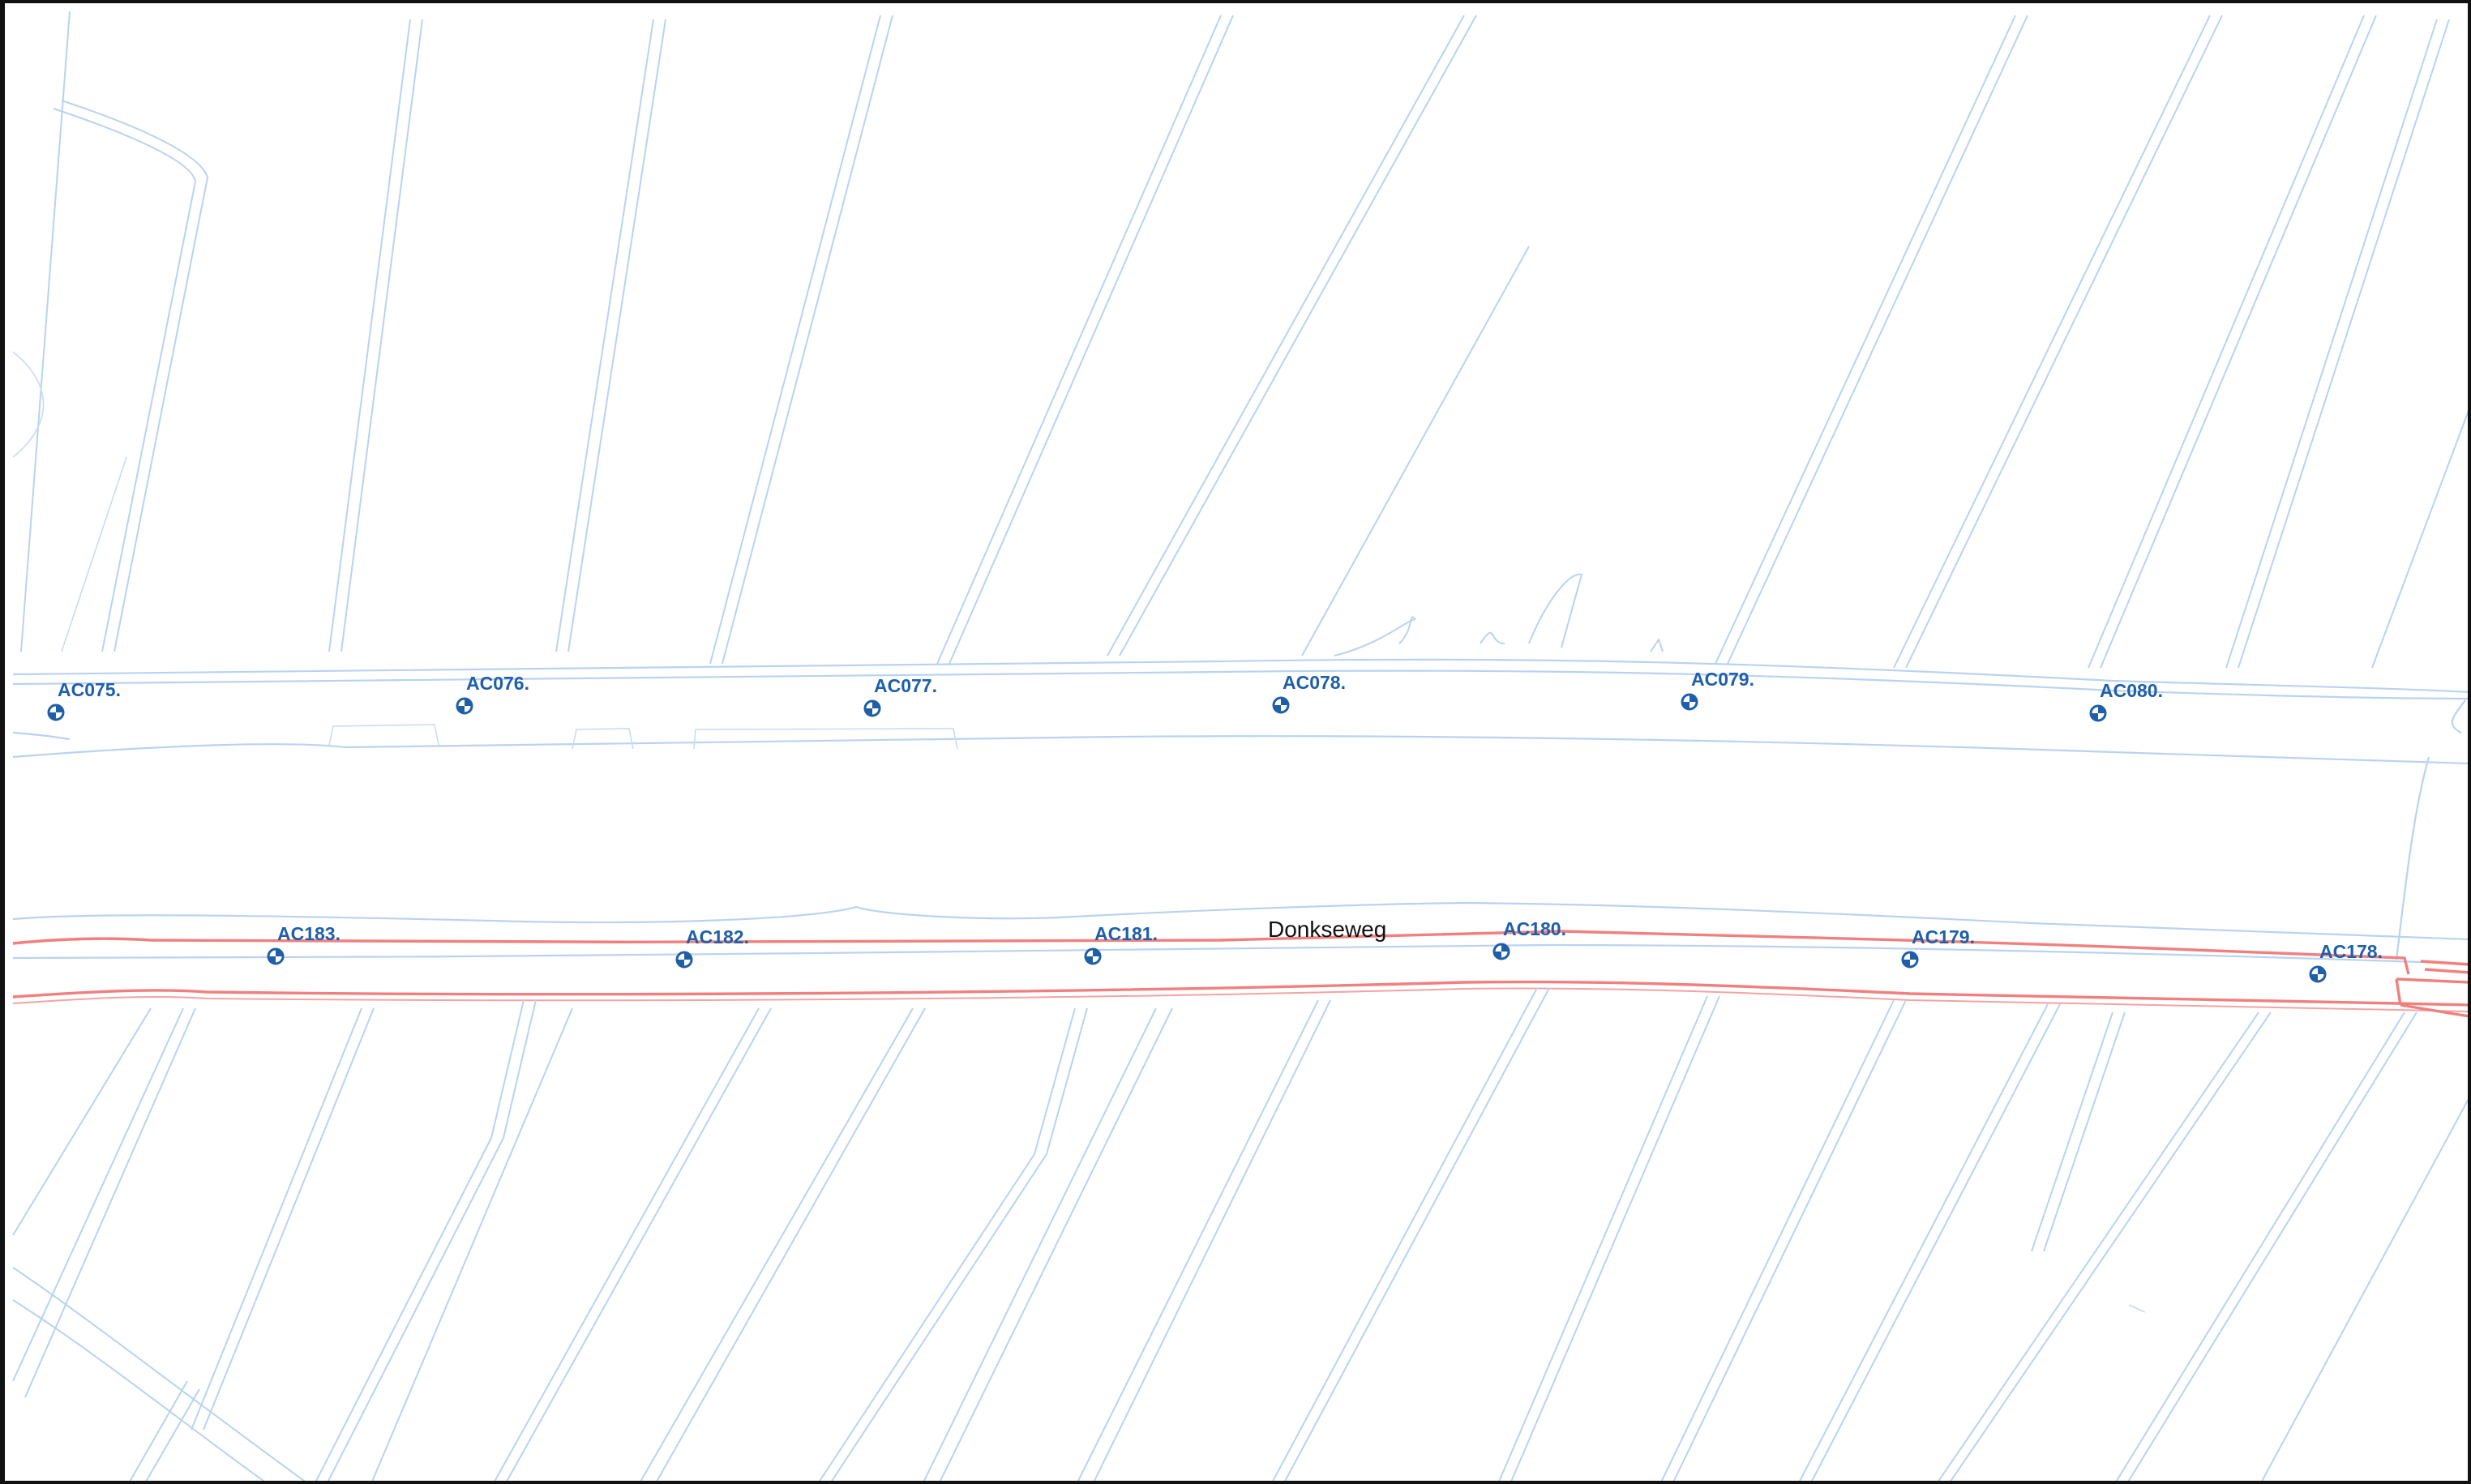  Describe the element at coordinates (89, 689) in the screenshot. I see `marker-label: AC075.` at that location.